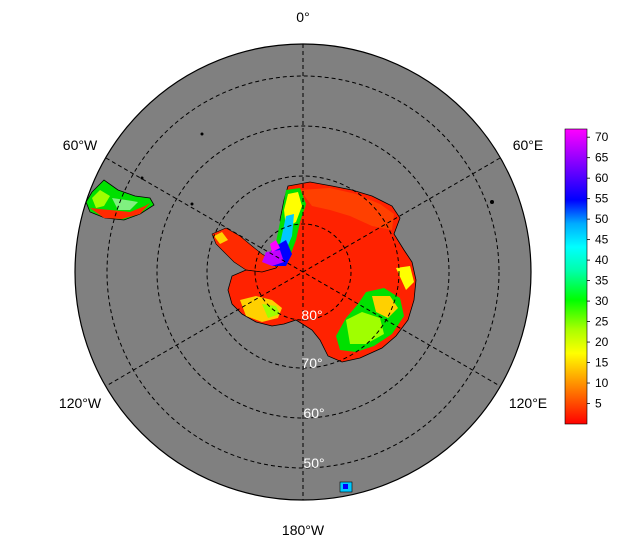 Image resolution: width=625 pixels, height=552 pixels. I want to click on colorbar-tick-label: 60, so click(602, 178).